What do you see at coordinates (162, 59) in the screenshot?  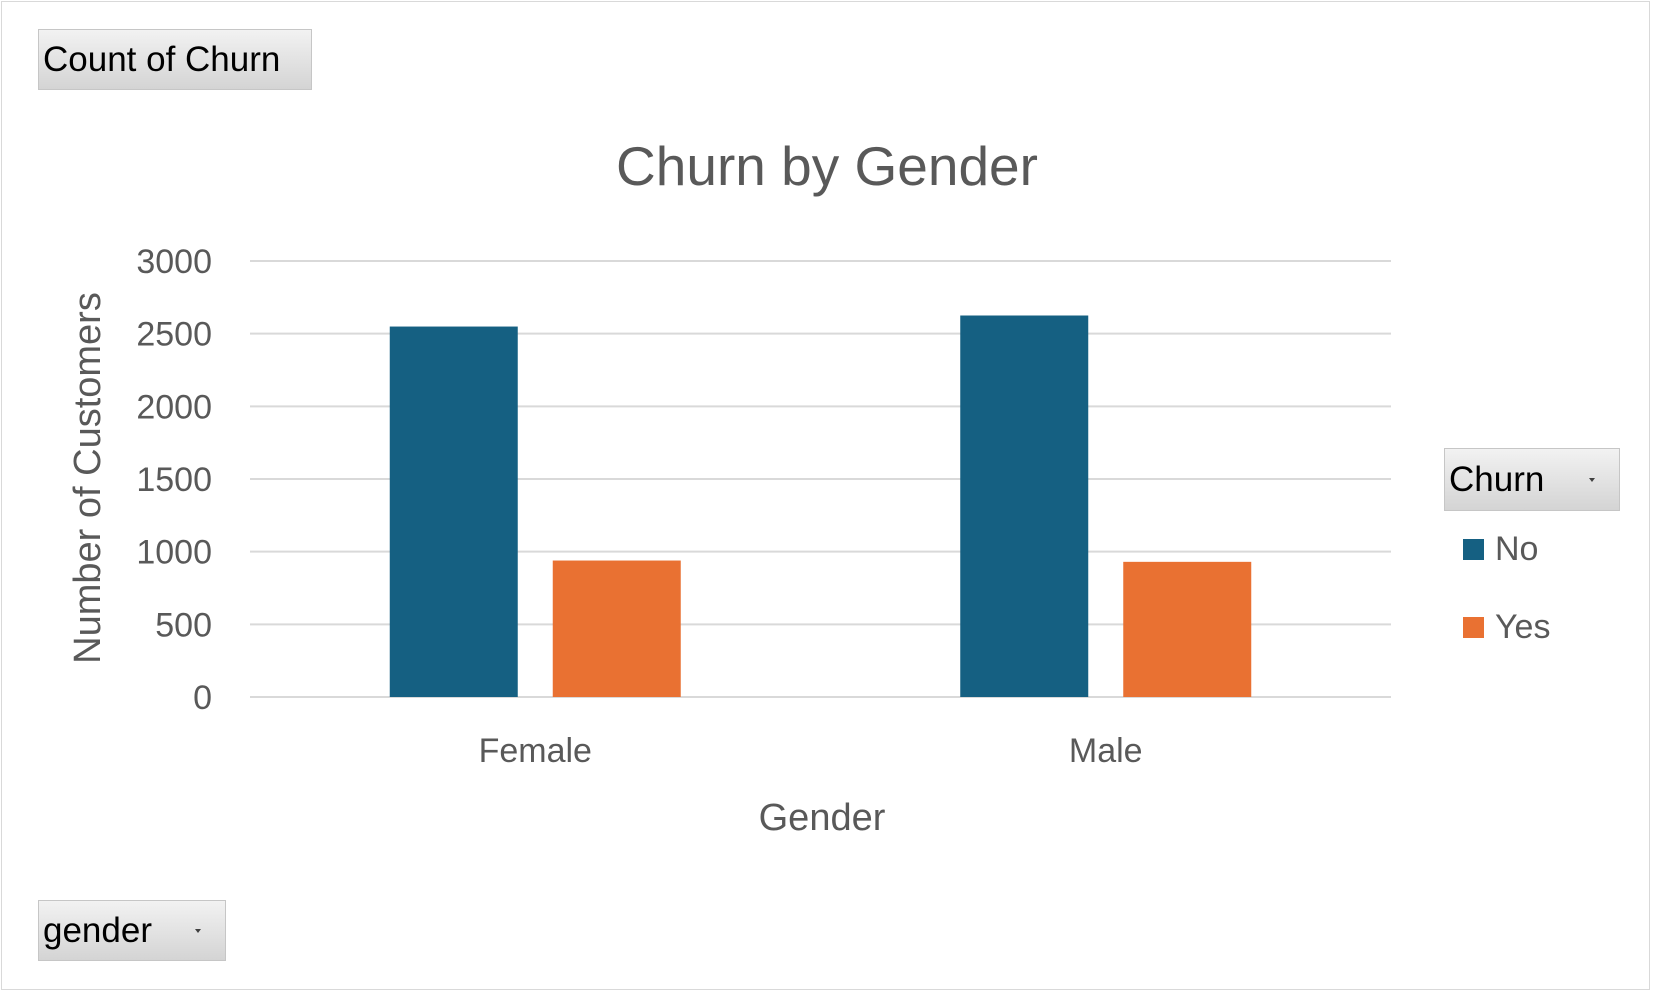 I see `values-field-label: Count of Churn` at bounding box center [162, 59].